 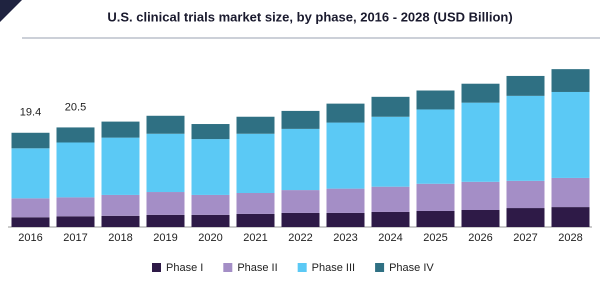 I want to click on legend-label: Phase III, so click(x=333, y=268).